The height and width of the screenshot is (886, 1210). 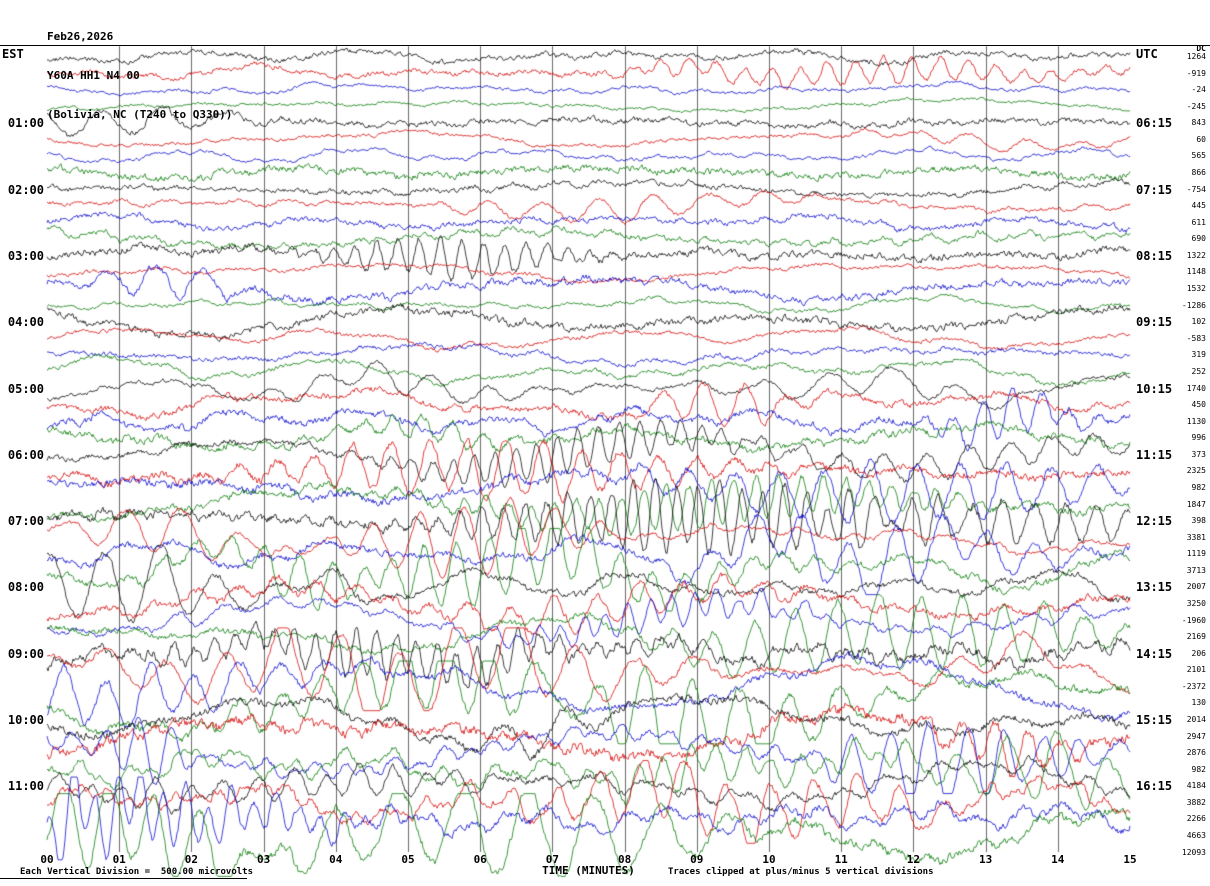 What do you see at coordinates (1198, 123) in the screenshot?
I see `dc-value: 843` at bounding box center [1198, 123].